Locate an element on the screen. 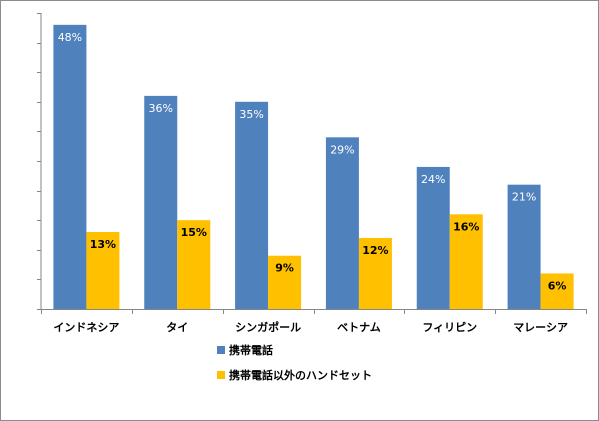 Image resolution: width=599 pixels, height=421 pixels. data-label-other-handset: 15% is located at coordinates (194, 232).